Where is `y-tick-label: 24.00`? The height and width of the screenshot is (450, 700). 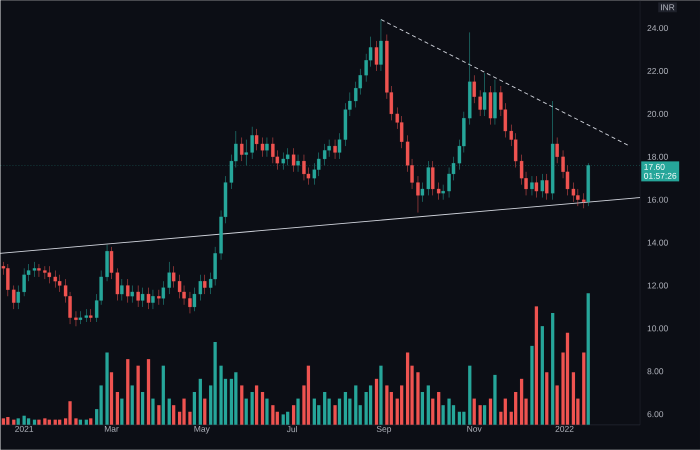 y-tick-label: 24.00 is located at coordinates (657, 28).